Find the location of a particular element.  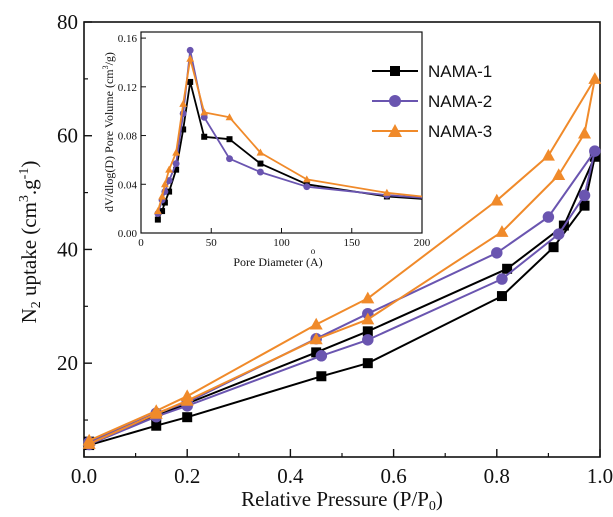

inset-x-axis-angstrom-ring: o is located at coordinates (313, 251).